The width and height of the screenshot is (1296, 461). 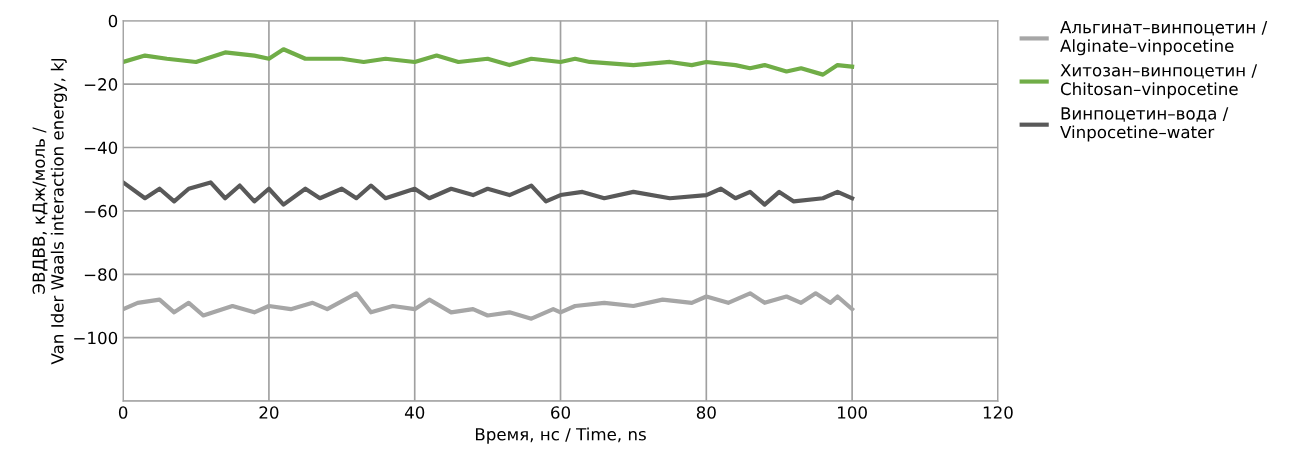 I want to click on y-tick-label: −20, so click(x=101, y=84).